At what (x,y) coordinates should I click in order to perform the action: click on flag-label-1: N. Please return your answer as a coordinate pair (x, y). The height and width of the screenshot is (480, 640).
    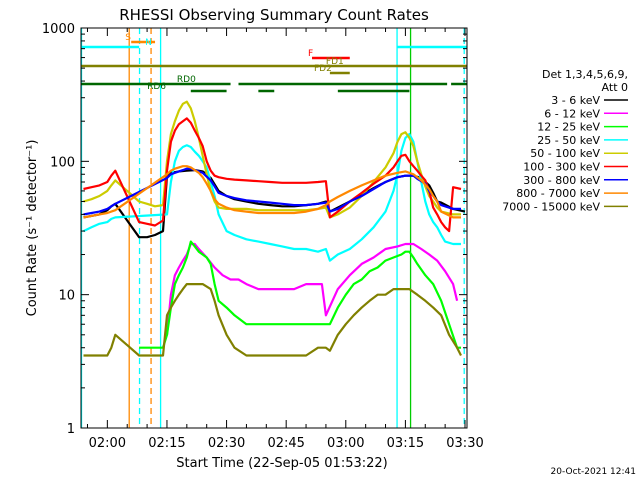
    Looking at the image, I should click on (148, 43).